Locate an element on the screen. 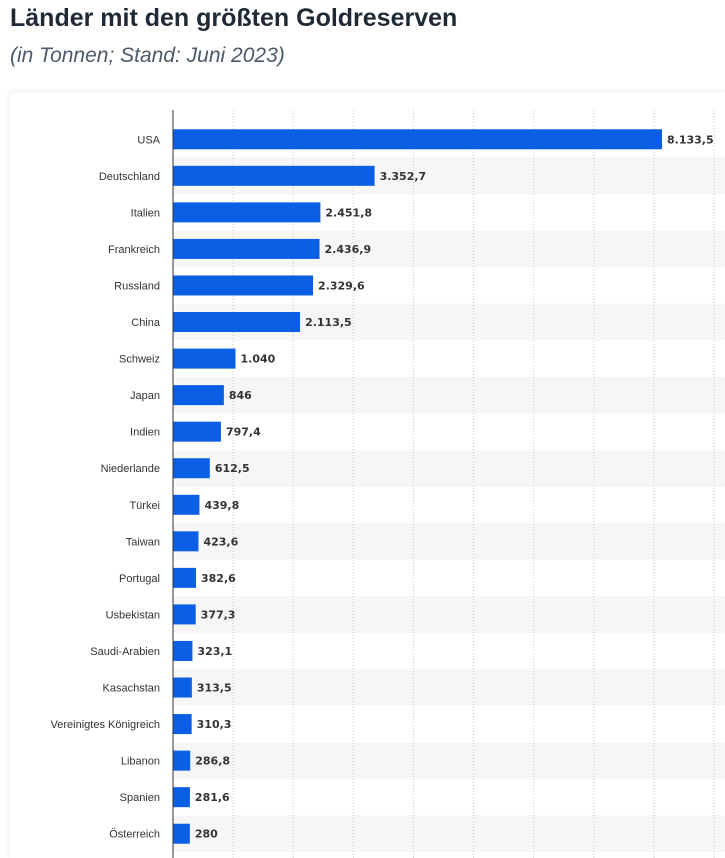  value-label: 1.040 is located at coordinates (258, 359).